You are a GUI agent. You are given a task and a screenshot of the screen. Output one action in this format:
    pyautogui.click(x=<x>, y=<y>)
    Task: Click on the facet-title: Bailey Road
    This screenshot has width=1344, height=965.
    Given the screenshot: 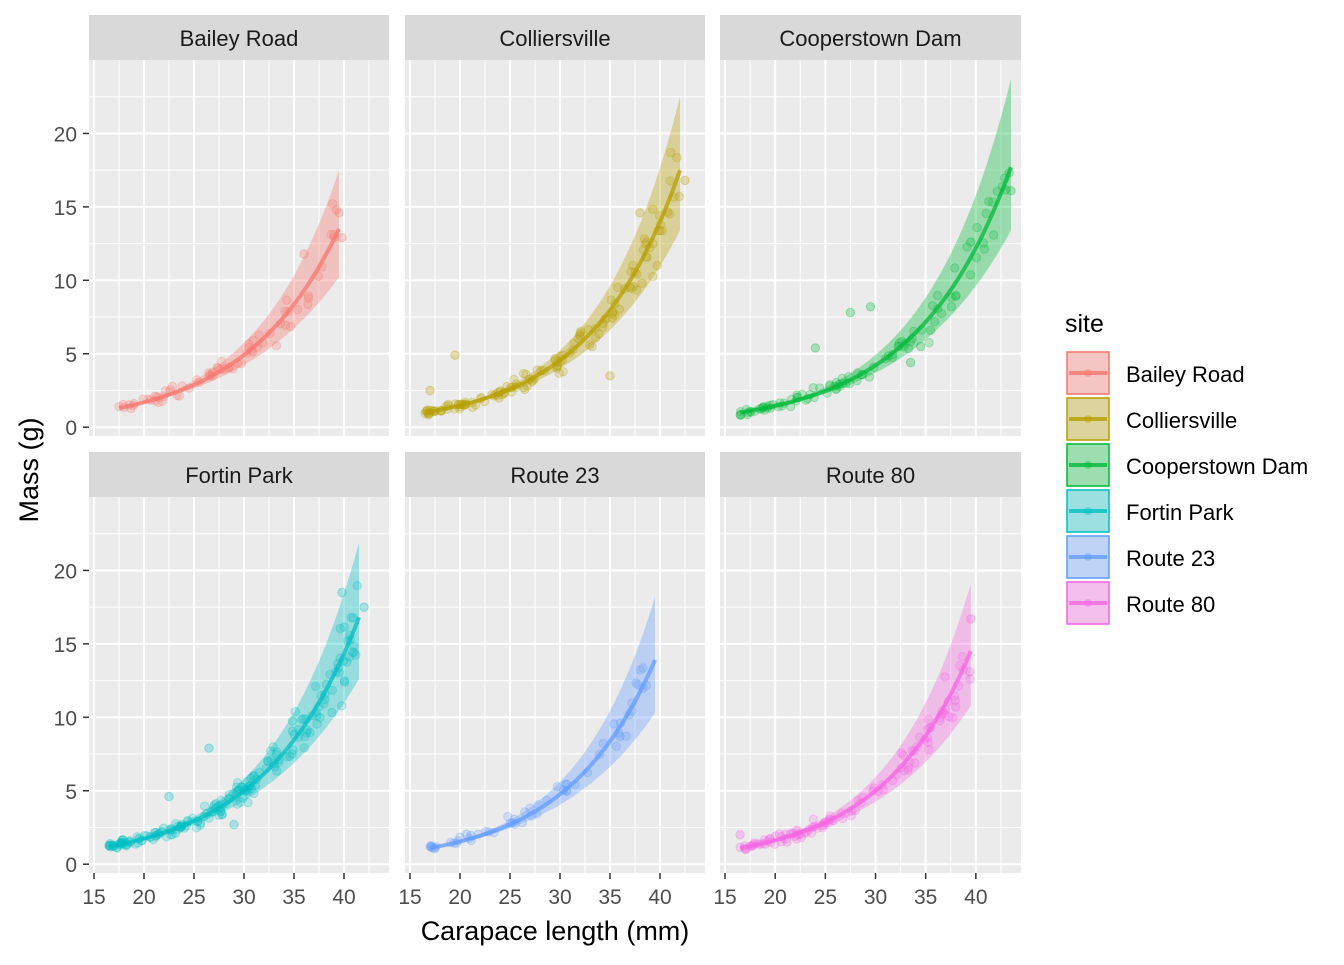 What is the action you would take?
    pyautogui.click(x=239, y=38)
    